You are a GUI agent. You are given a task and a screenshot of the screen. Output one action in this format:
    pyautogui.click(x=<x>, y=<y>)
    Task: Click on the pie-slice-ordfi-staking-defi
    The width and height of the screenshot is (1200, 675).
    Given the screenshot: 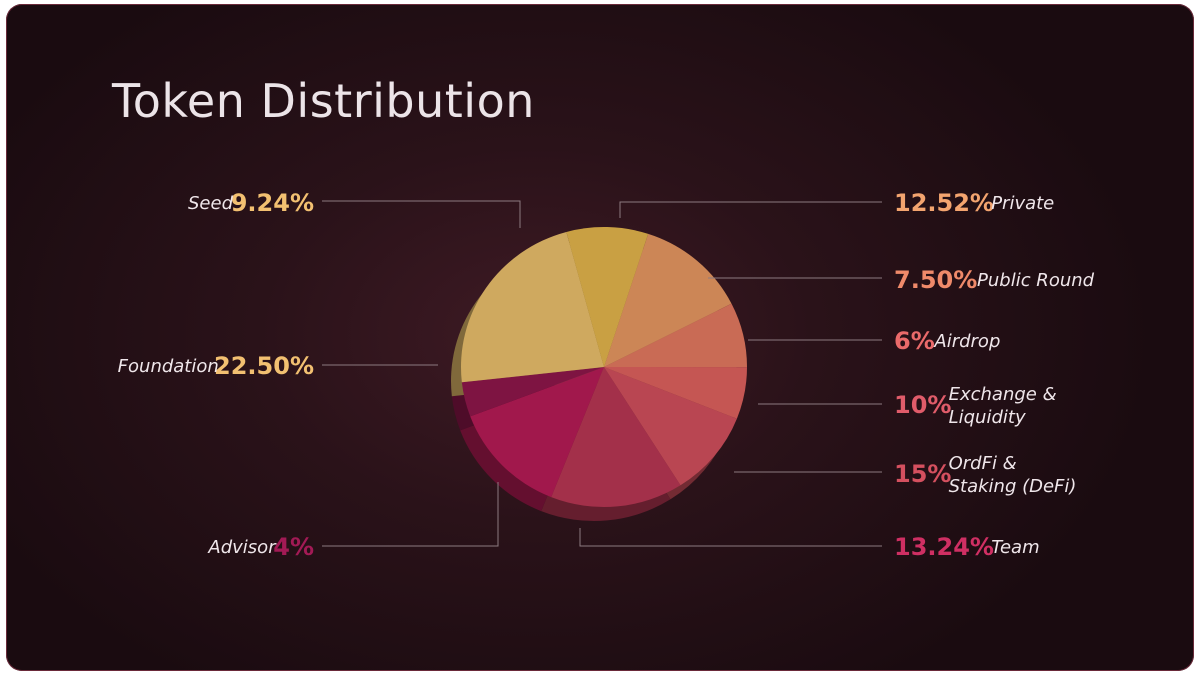 What is the action you would take?
    pyautogui.click(x=616, y=437)
    